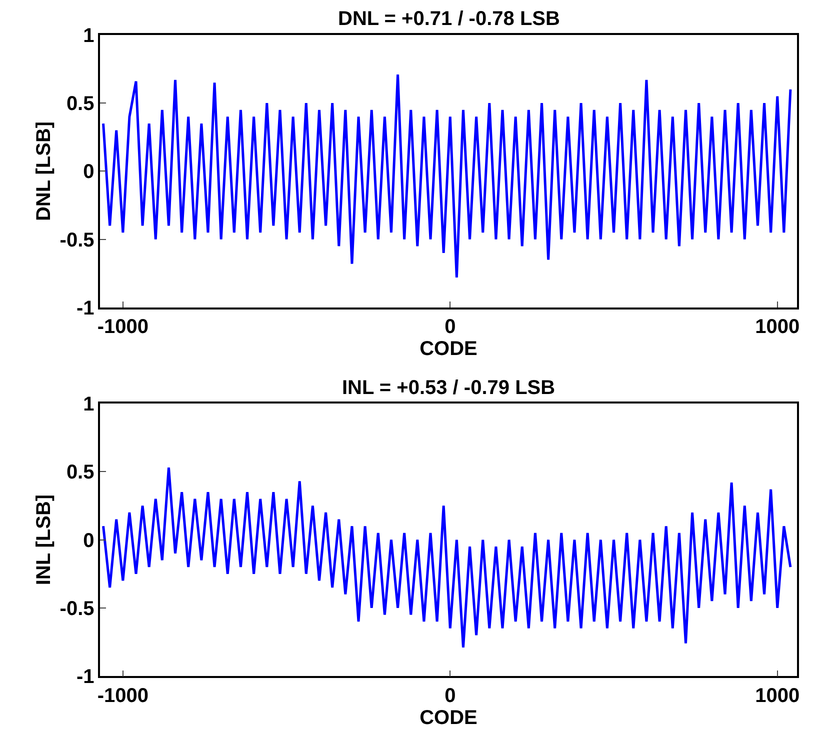  I want to click on y-axis-title: INL [LSB], so click(43, 540).